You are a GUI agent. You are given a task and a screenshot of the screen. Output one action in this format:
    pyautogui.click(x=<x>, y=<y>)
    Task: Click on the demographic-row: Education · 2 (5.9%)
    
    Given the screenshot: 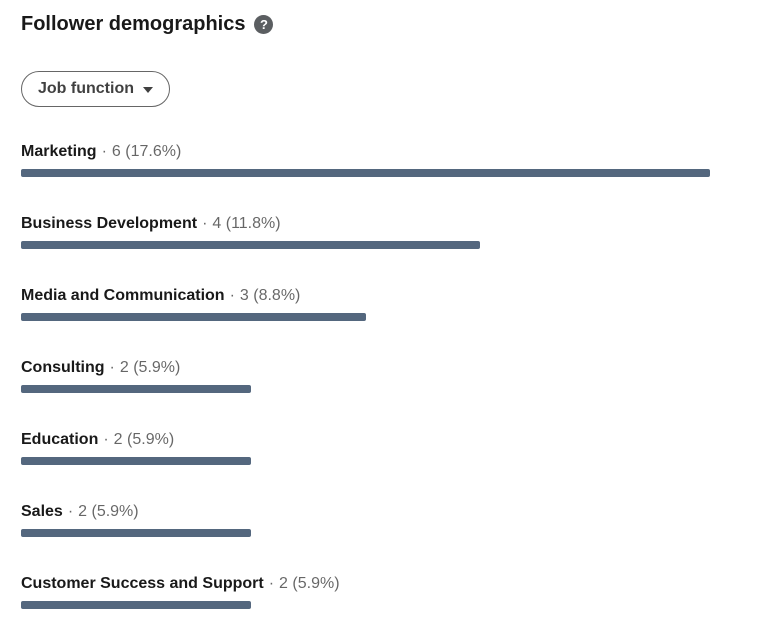 What is the action you would take?
    pyautogui.click(x=365, y=447)
    